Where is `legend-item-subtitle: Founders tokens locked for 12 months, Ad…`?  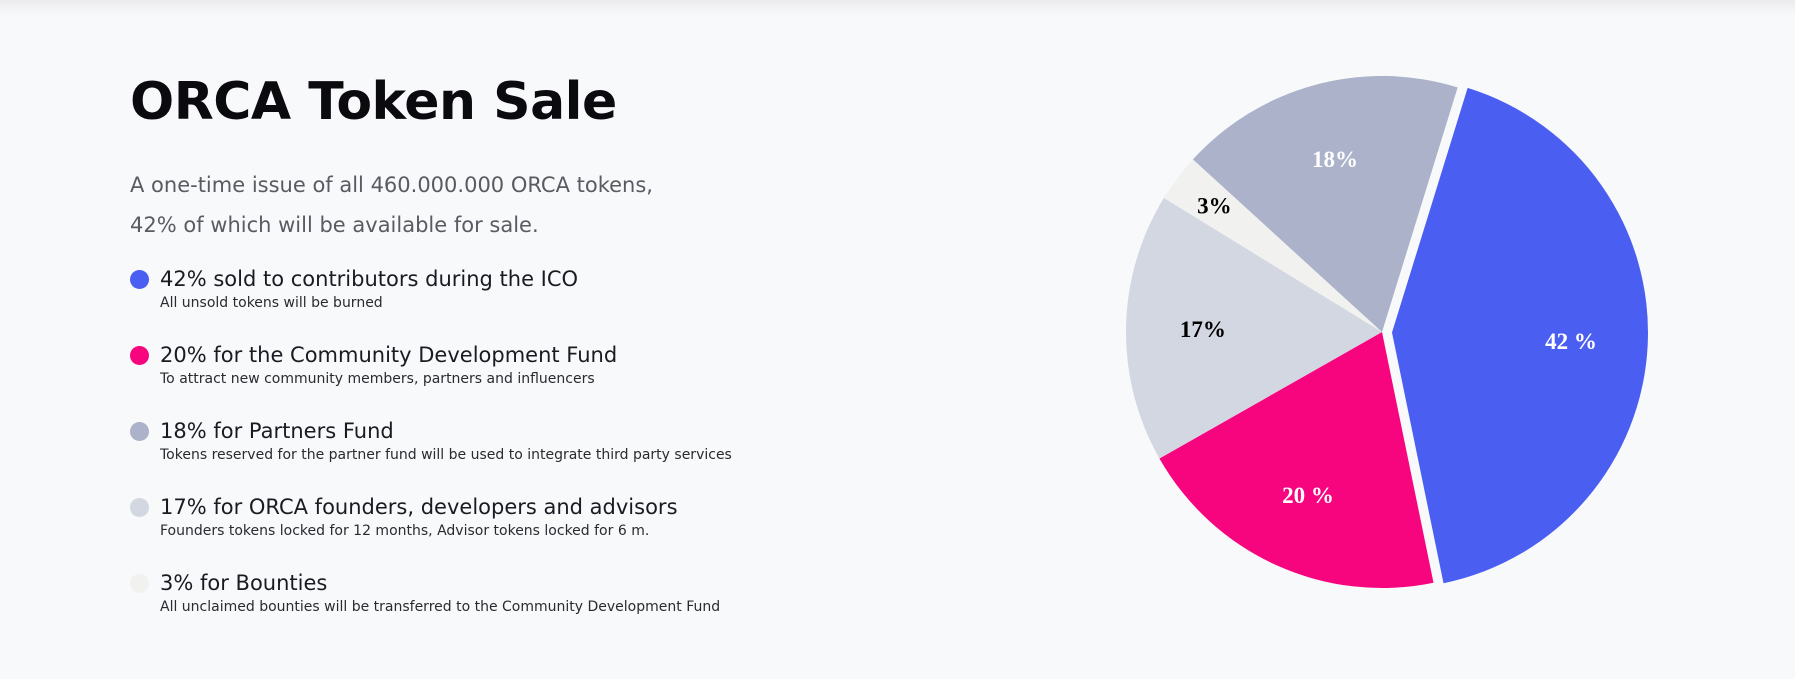 legend-item-subtitle: Founders tokens locked for 12 months, Ad… is located at coordinates (405, 531).